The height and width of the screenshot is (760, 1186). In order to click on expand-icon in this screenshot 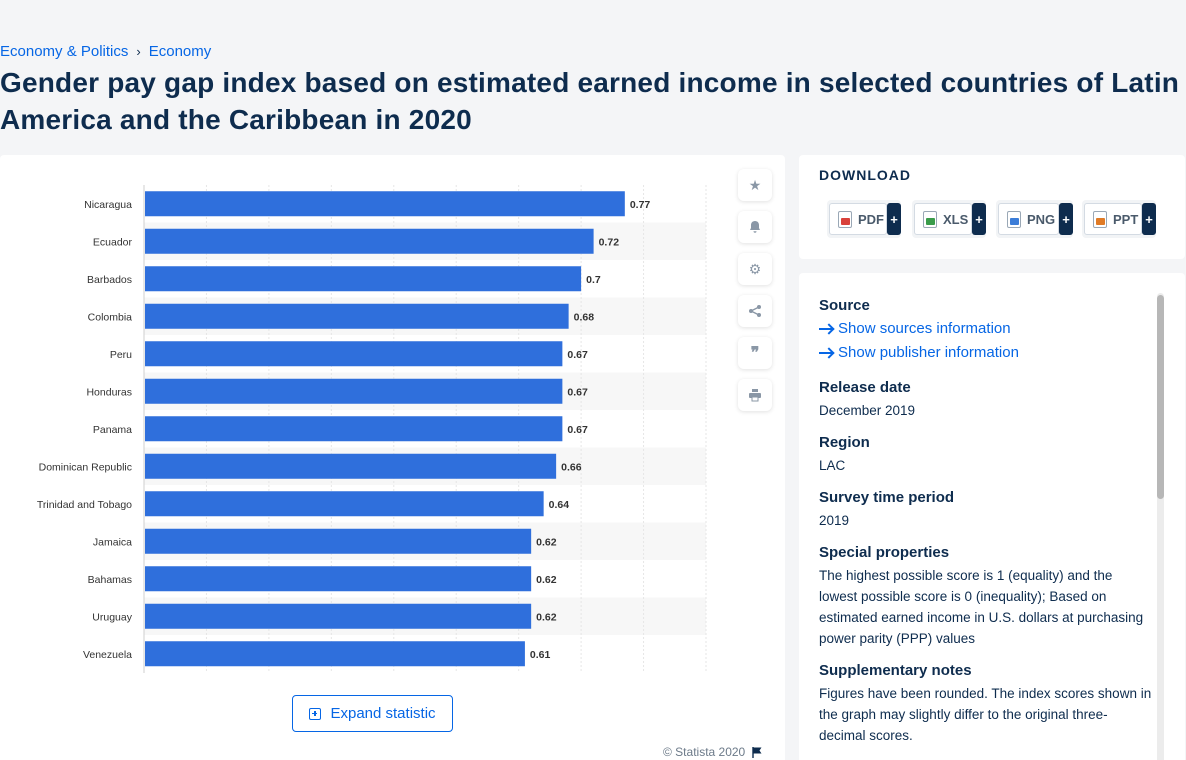, I will do `click(315, 713)`.